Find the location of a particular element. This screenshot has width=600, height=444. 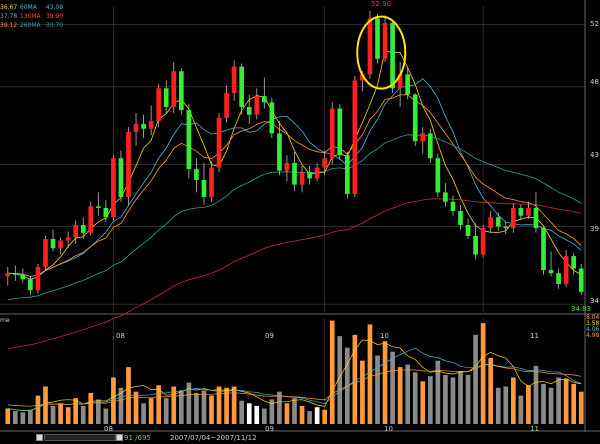

volume-legend-value: 3.58 is located at coordinates (593, 323).